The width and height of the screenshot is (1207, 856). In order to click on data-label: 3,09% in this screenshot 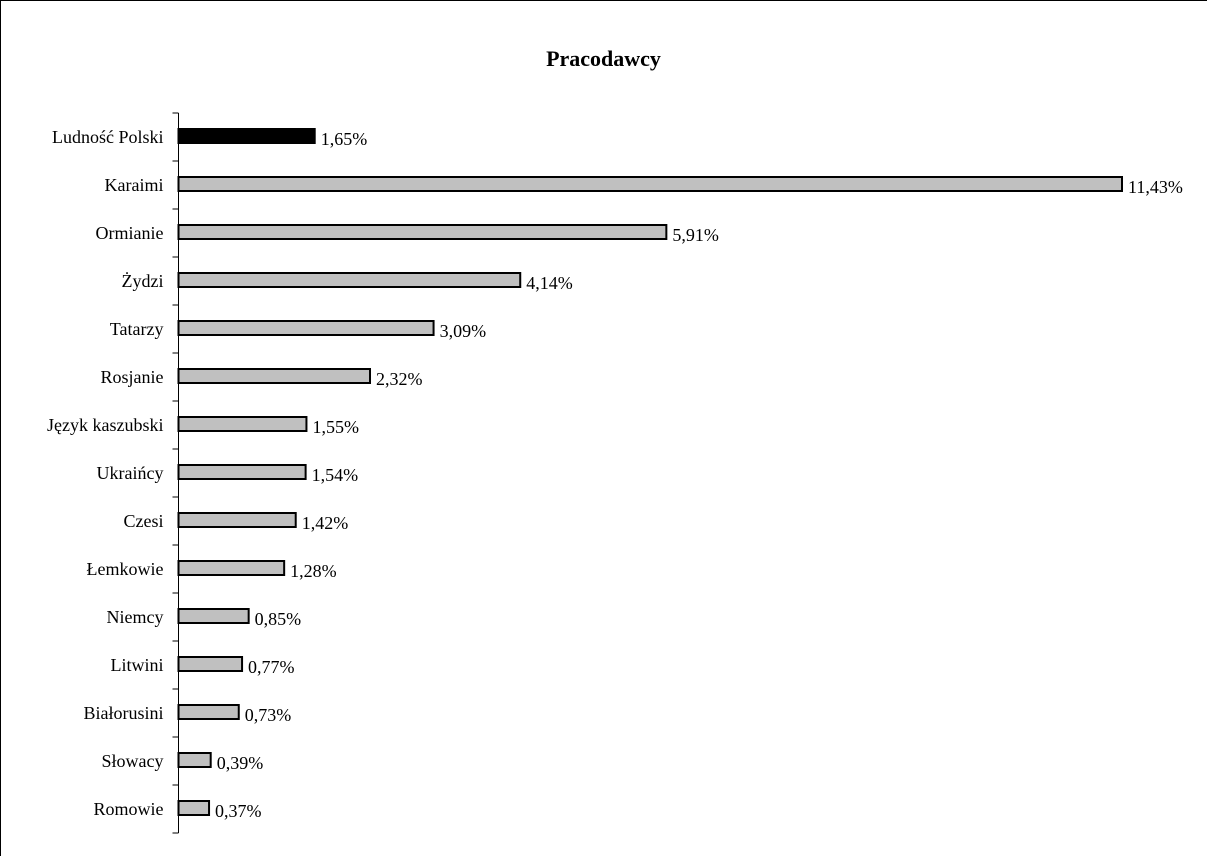, I will do `click(463, 331)`.